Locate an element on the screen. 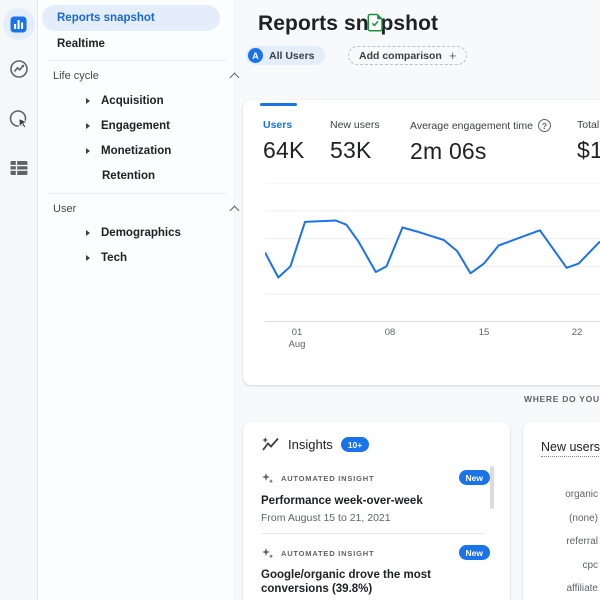 The width and height of the screenshot is (600, 600). nav-item-engagement: Engagement is located at coordinates (128, 126).